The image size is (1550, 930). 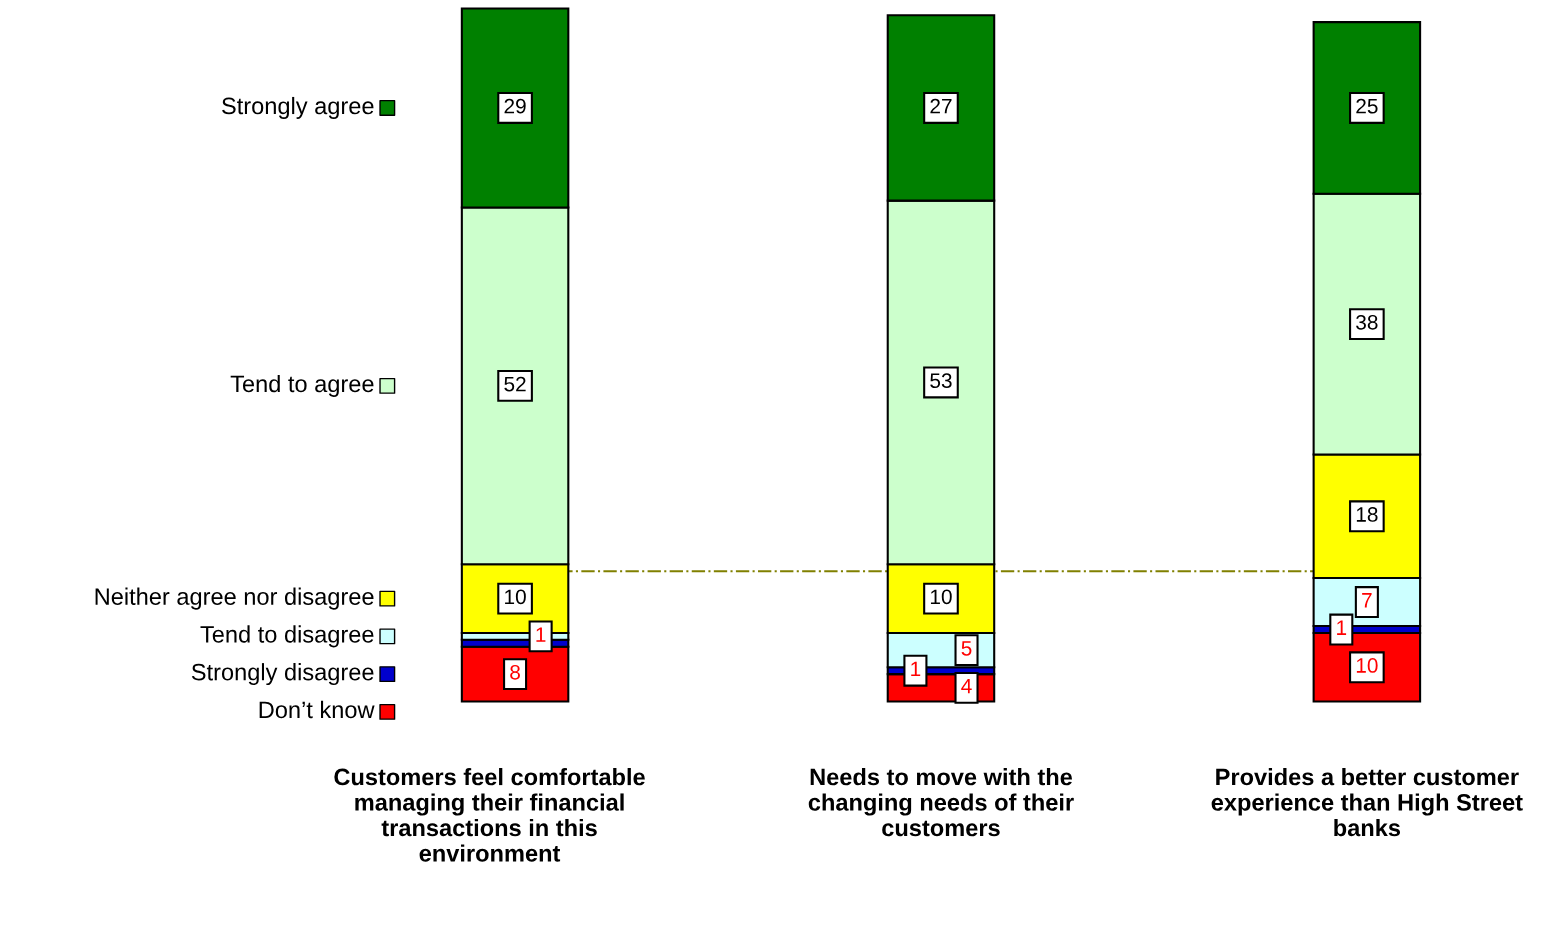 I want to click on legend-label: Tend to agree, so click(x=302, y=385).